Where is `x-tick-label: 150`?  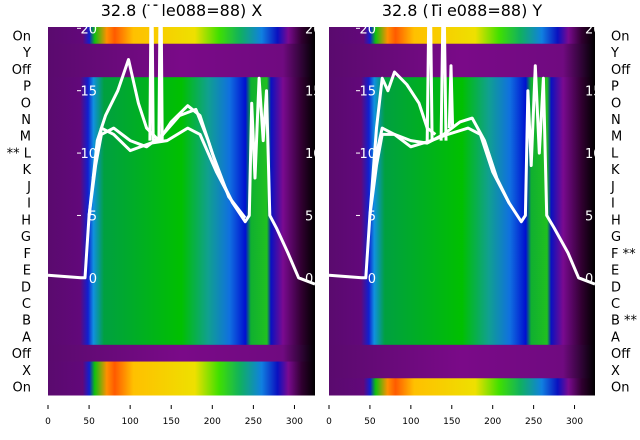
x-tick-label: 150 is located at coordinates (451, 422).